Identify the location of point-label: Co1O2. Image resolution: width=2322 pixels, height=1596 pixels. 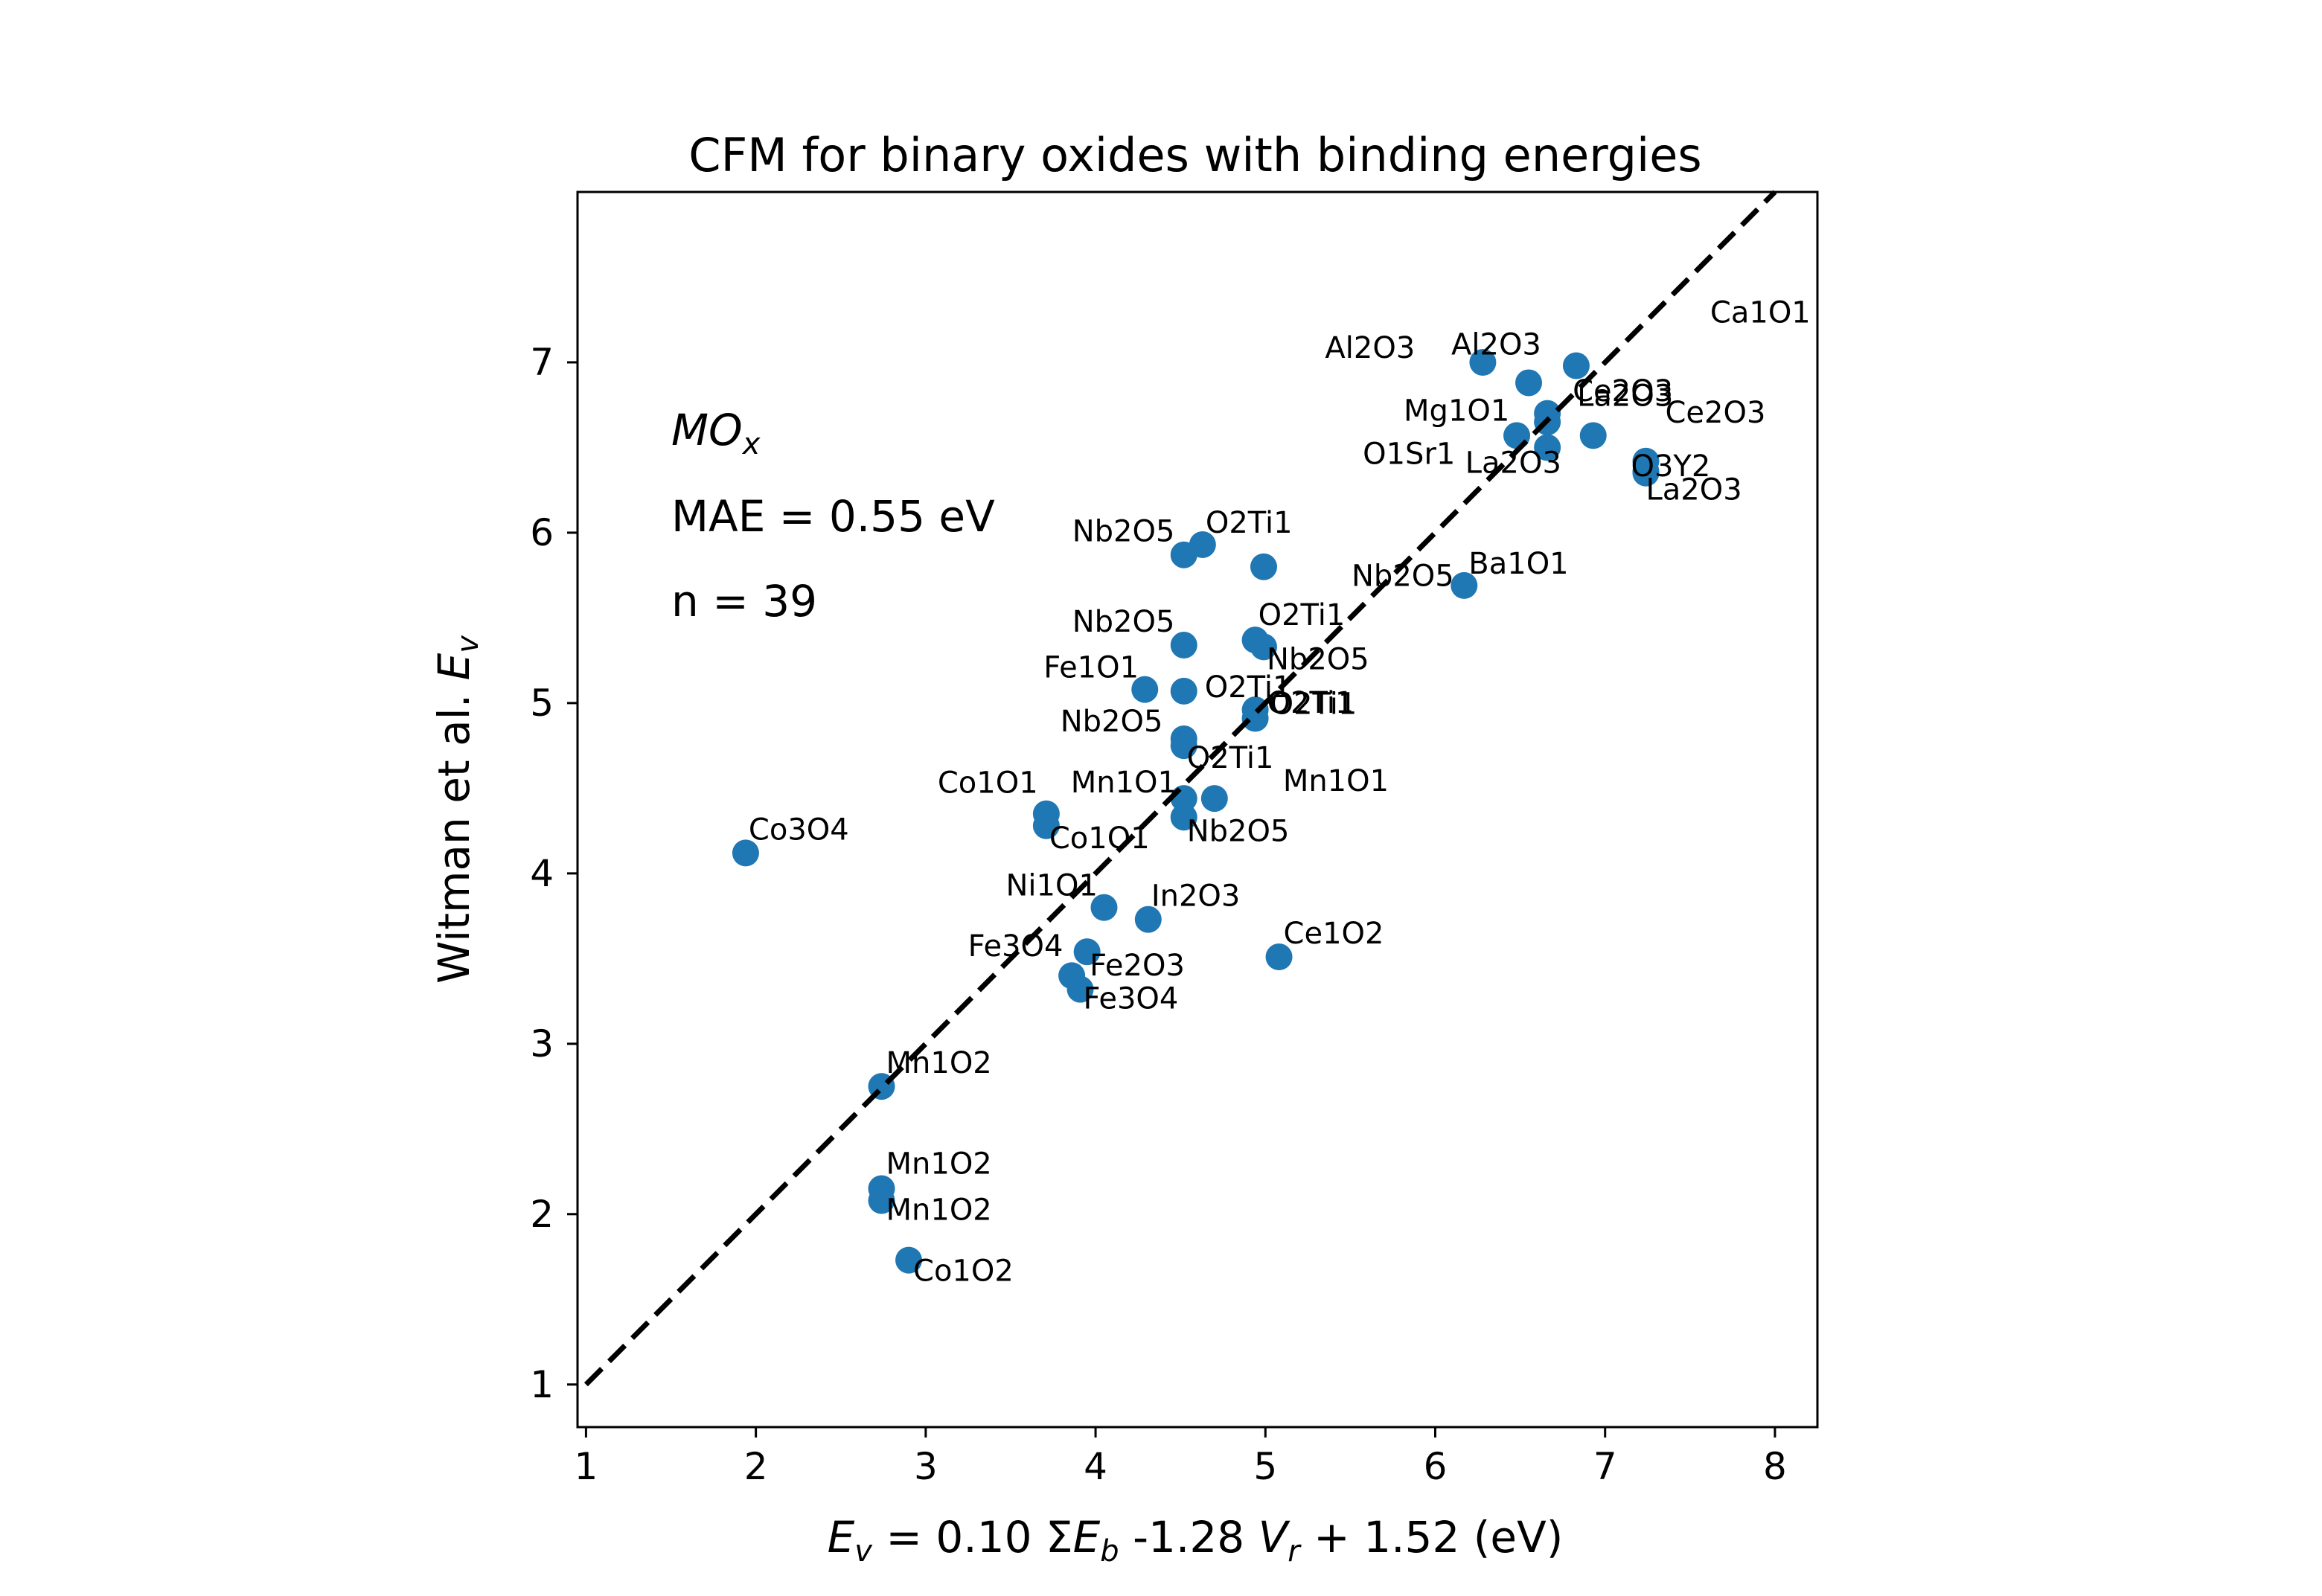
(964, 1271).